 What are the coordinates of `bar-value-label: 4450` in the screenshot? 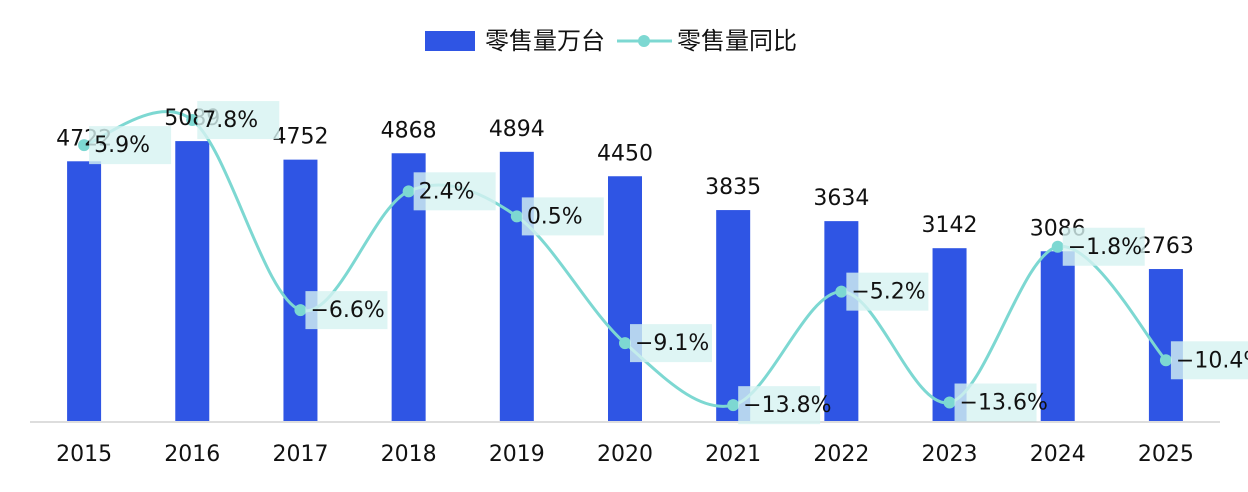 It's located at (625, 153).